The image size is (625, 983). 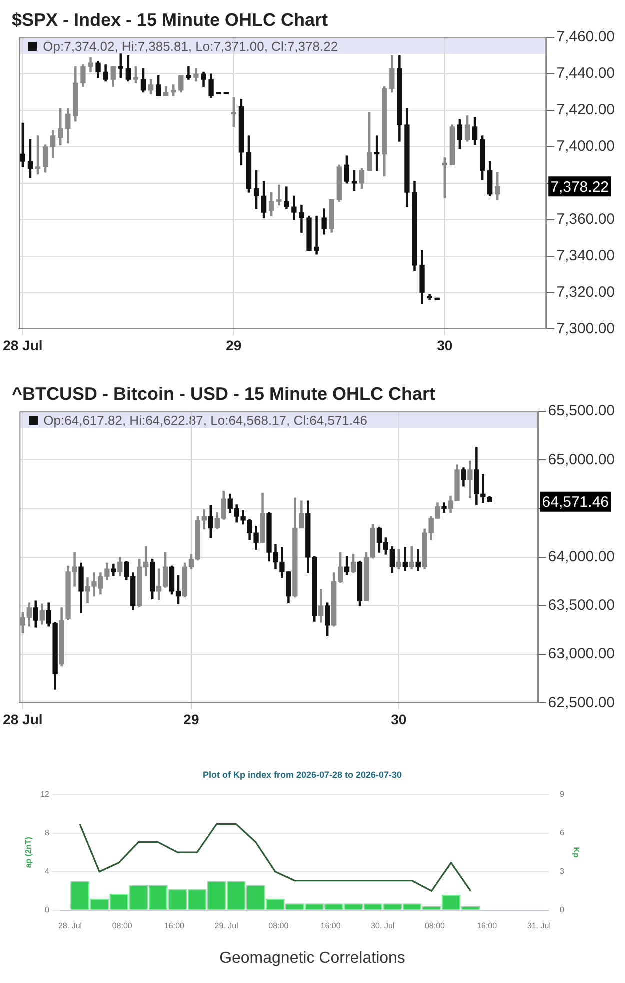 I want to click on y-tick-label: 7,420.00, so click(x=585, y=110).